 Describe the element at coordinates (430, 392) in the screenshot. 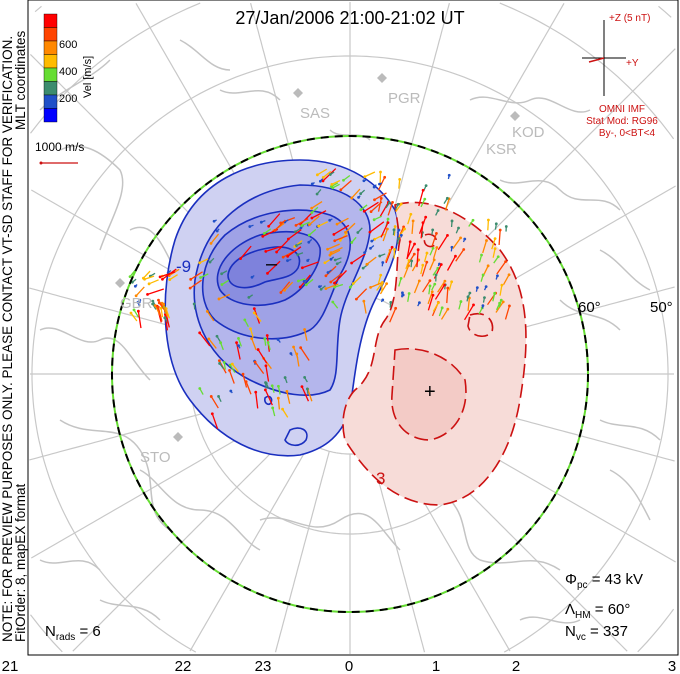

I see `potential-max-marker: +` at that location.